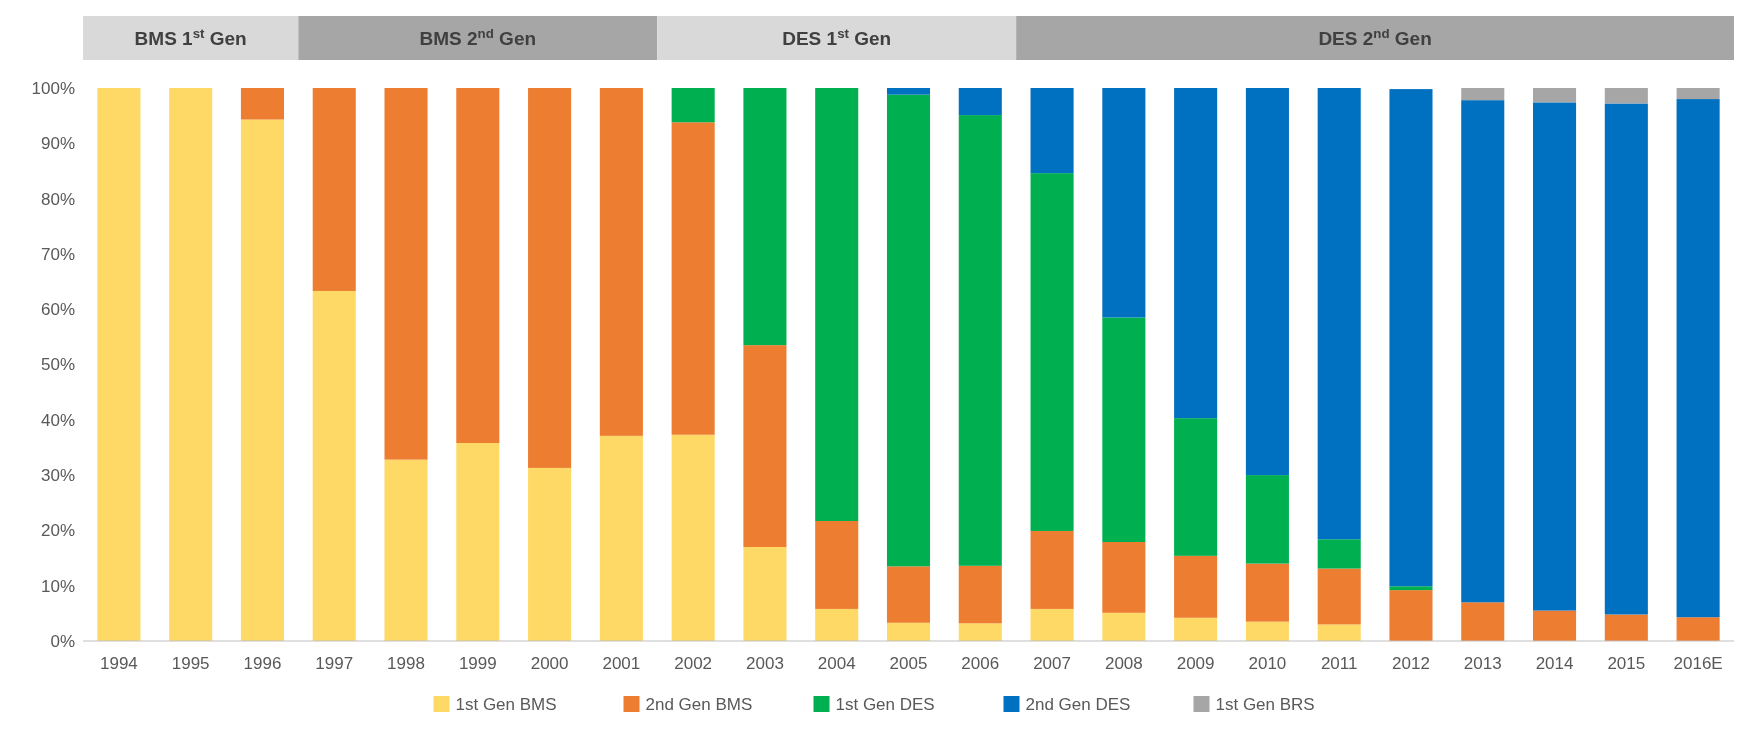  What do you see at coordinates (57, 254) in the screenshot?
I see `y-tick-label: 70%` at bounding box center [57, 254].